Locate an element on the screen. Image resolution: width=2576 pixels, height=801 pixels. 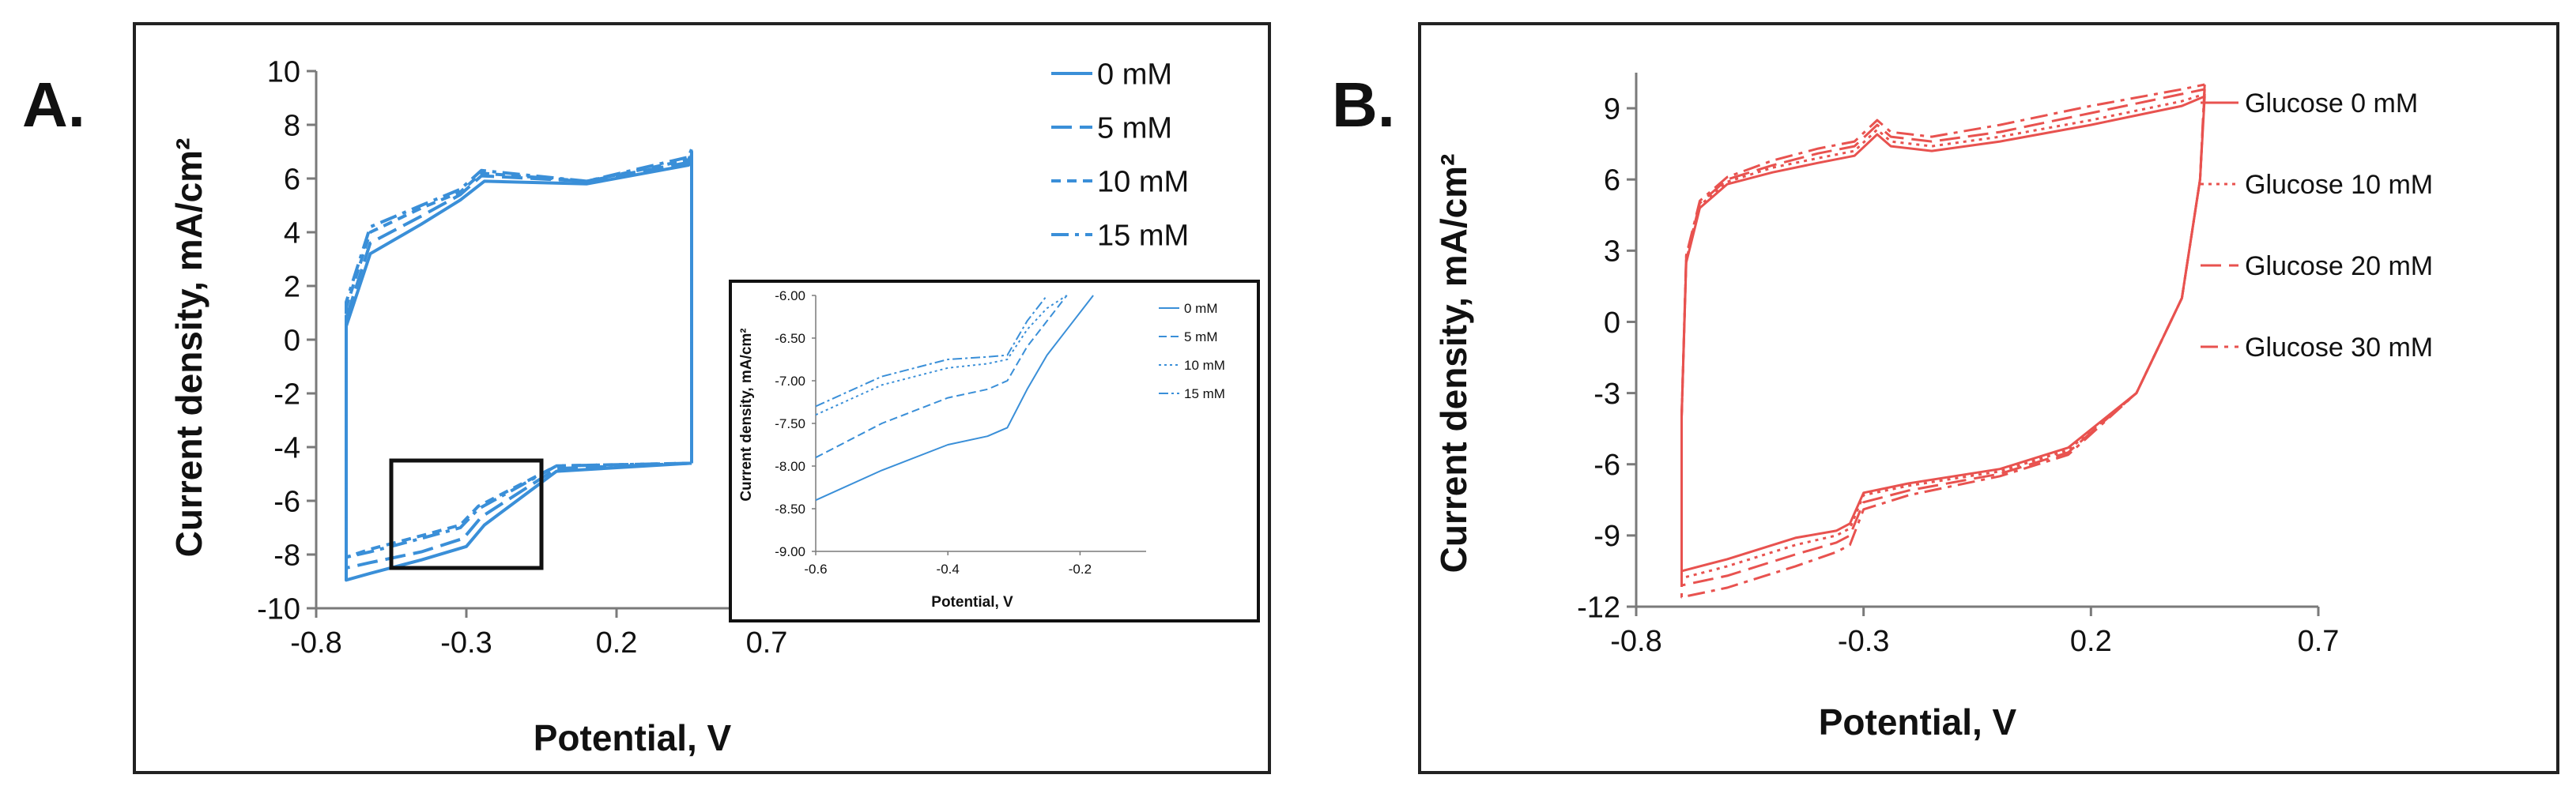
inset-y-tick-label: -9.00 is located at coordinates (790, 551).